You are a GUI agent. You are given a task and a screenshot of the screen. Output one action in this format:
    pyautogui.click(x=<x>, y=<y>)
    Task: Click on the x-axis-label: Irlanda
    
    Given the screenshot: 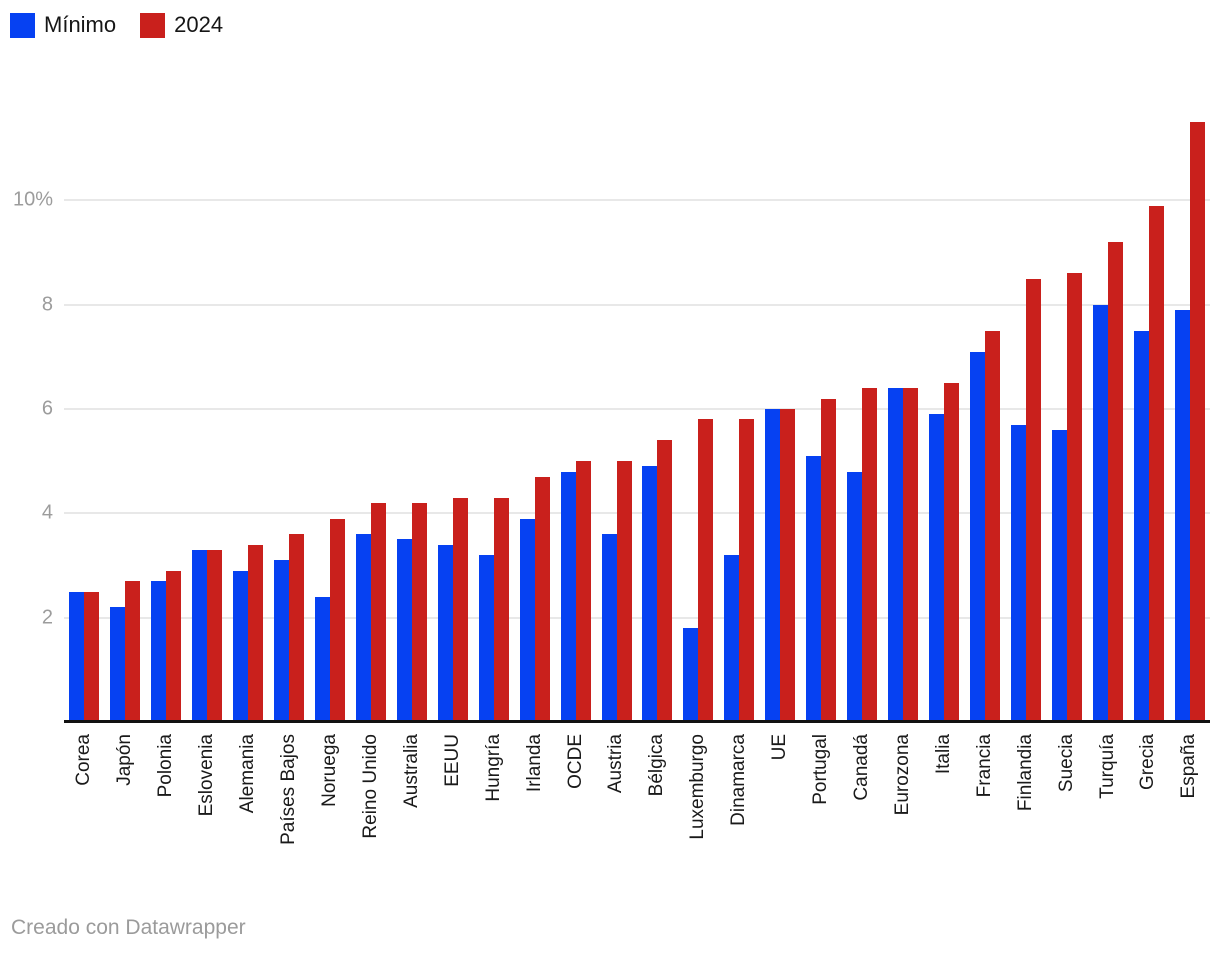 What is the action you would take?
    pyautogui.click(x=534, y=763)
    